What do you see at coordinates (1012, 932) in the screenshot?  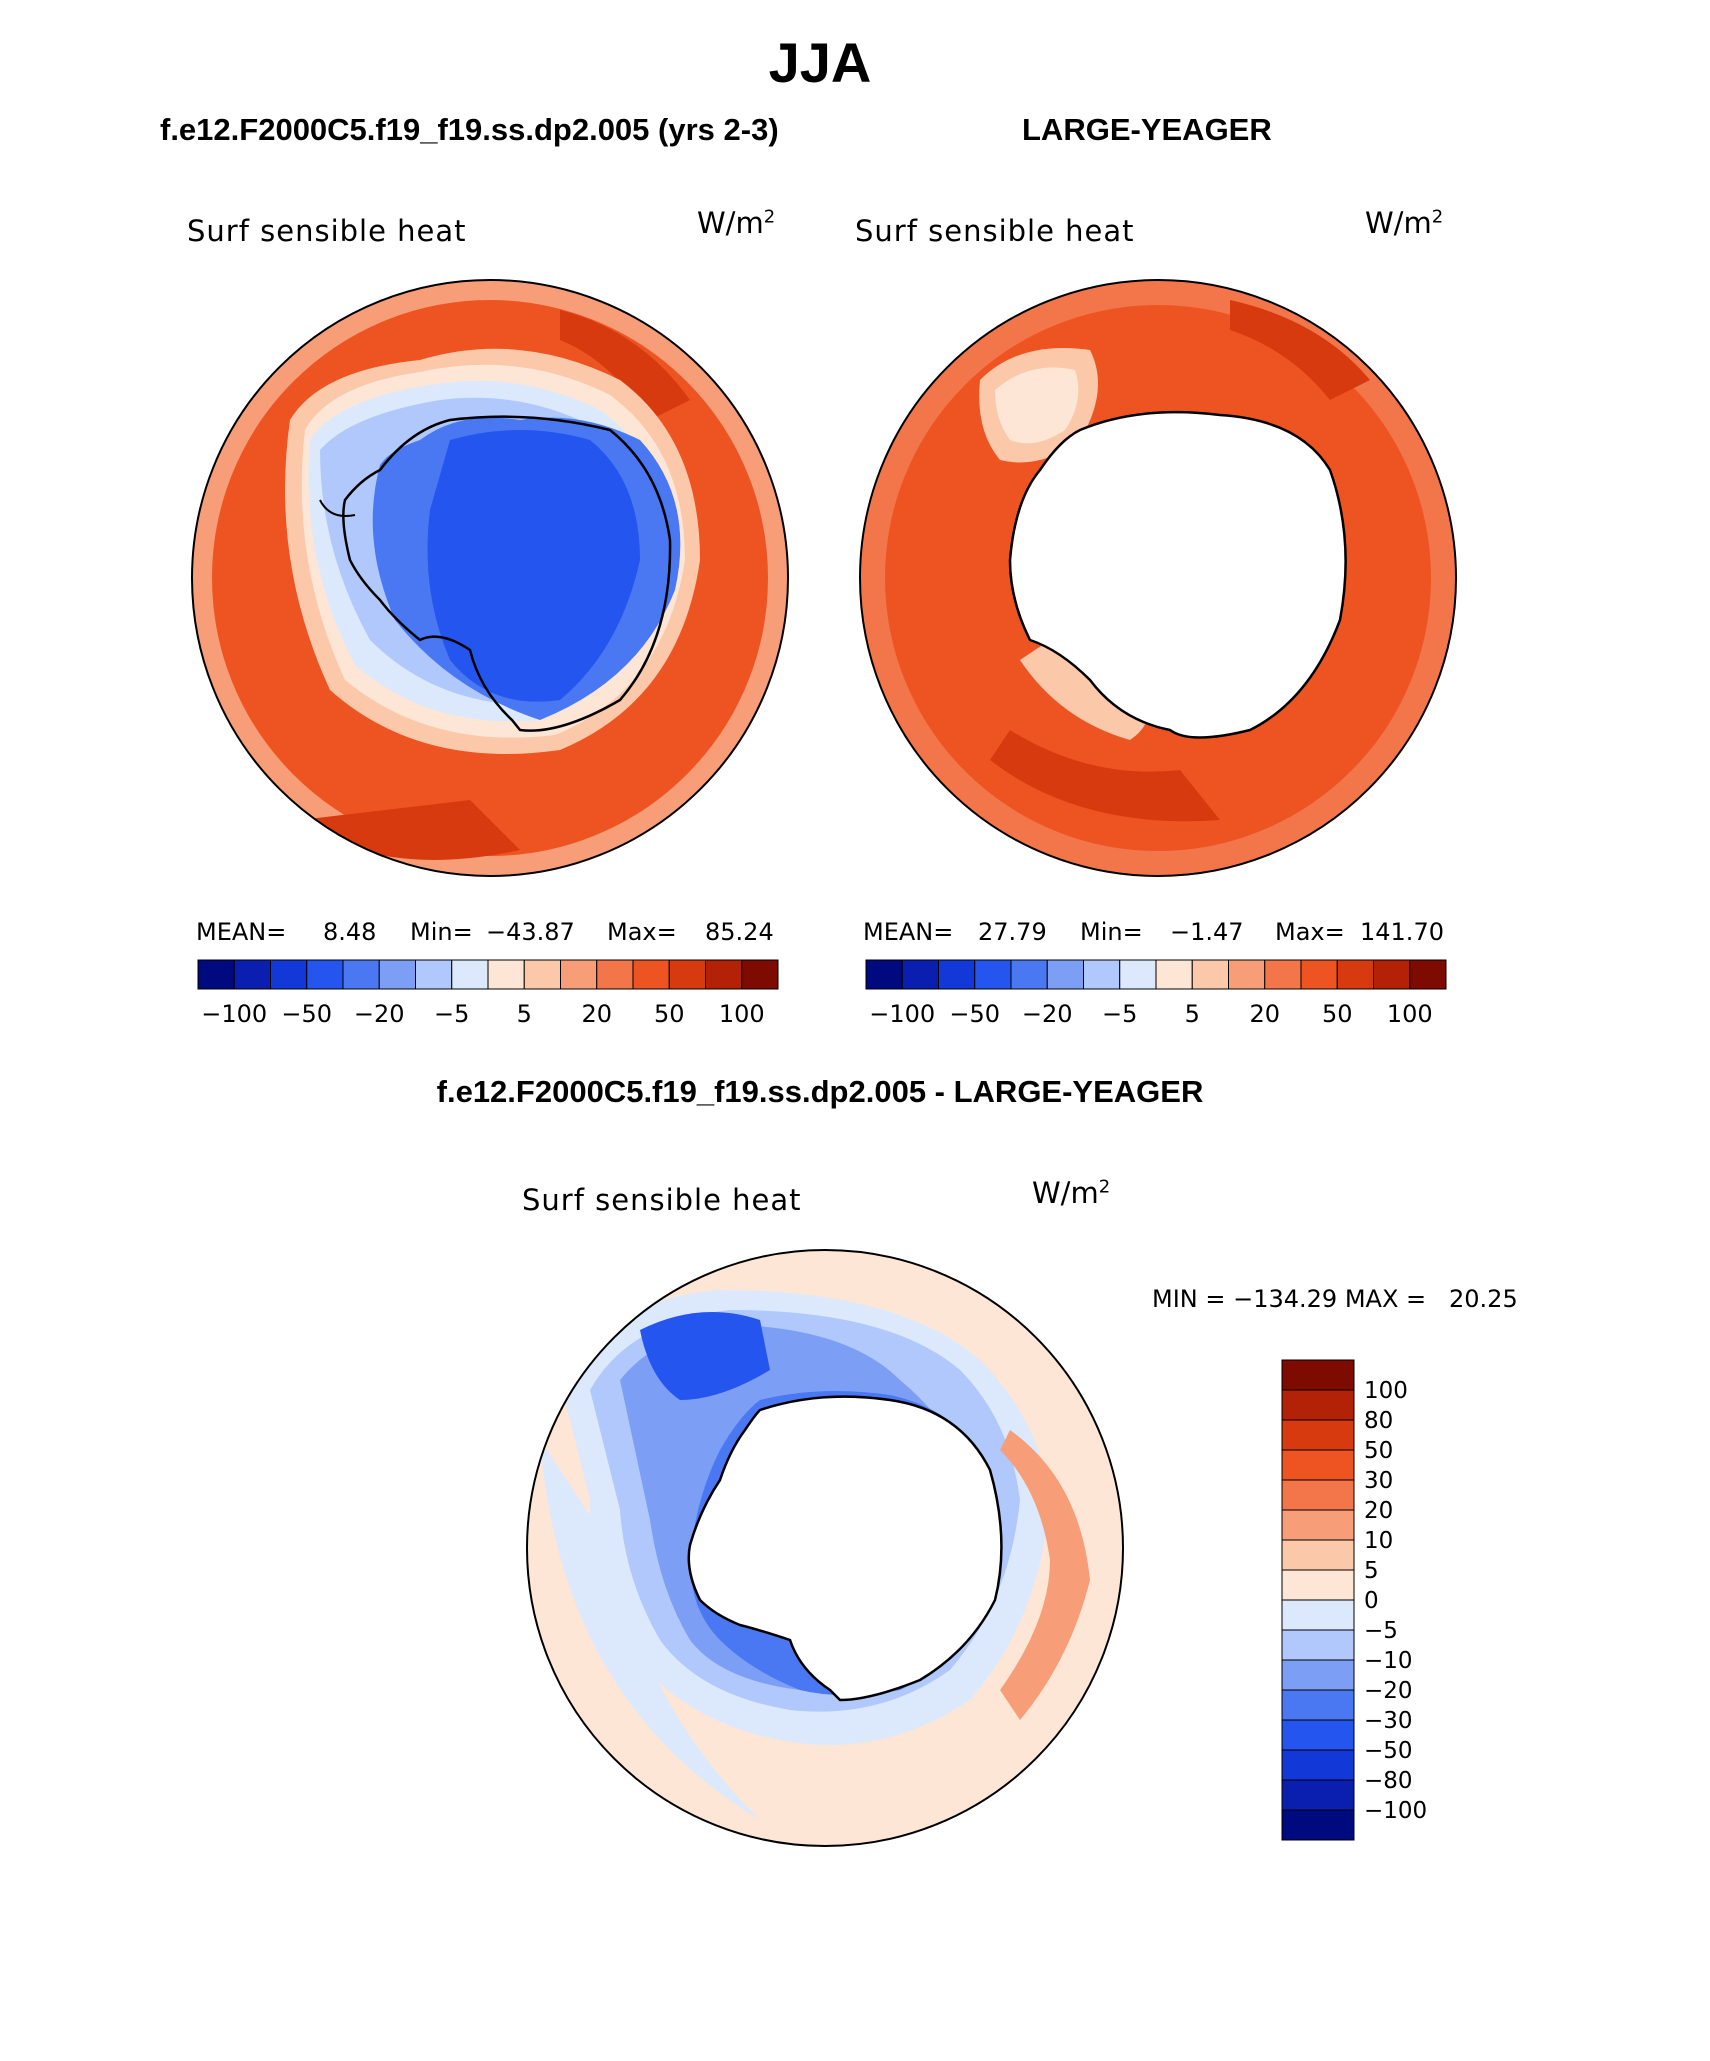 I see `panel2-mean-value: 27.79` at bounding box center [1012, 932].